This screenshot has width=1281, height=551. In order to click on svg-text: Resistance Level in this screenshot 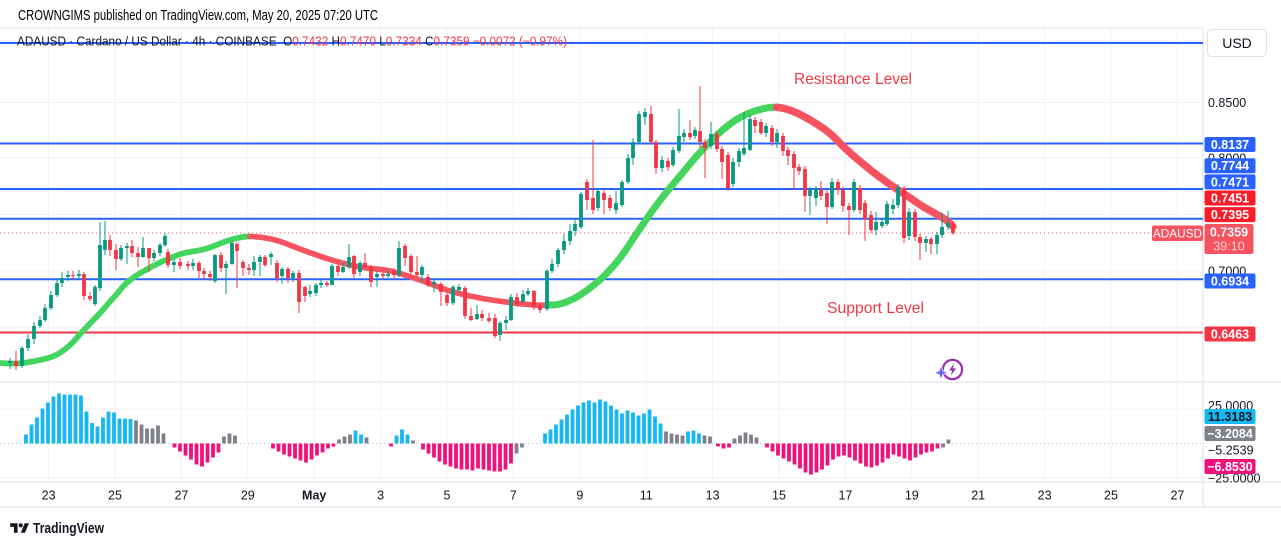, I will do `click(853, 79)`.